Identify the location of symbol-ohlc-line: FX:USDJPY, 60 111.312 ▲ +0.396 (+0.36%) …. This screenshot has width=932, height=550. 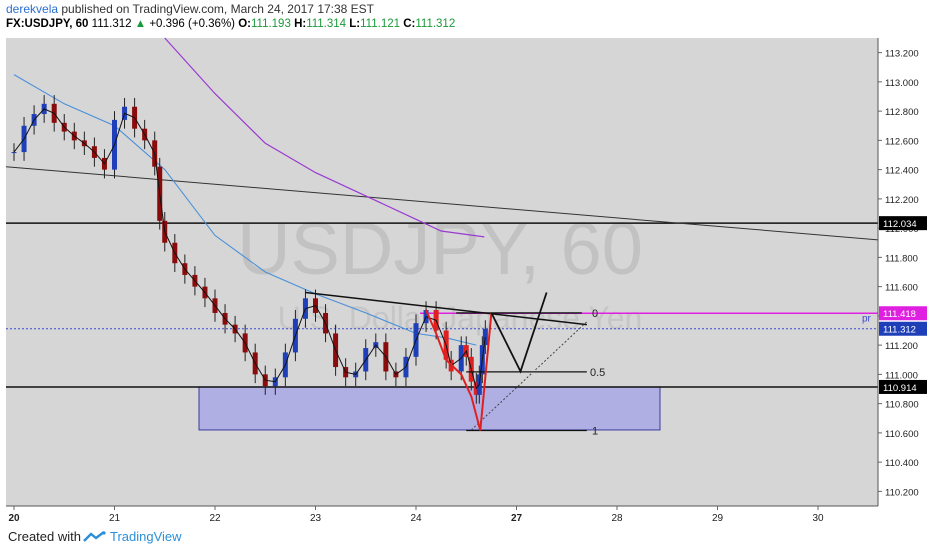
(230, 24).